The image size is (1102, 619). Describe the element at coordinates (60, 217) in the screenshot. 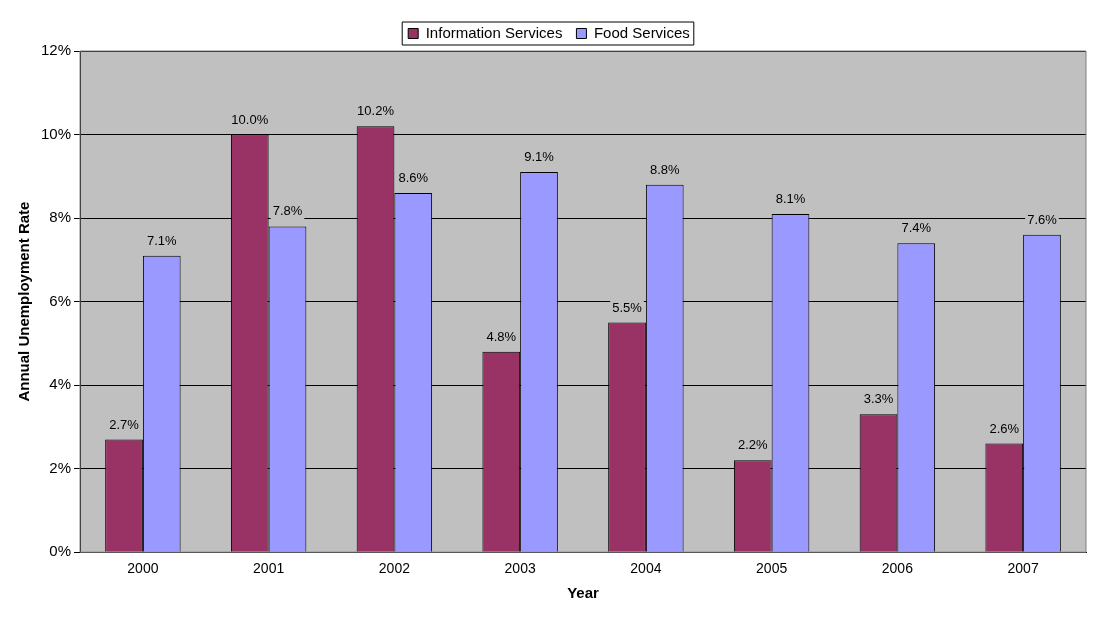

I see `y-tick-label: 8%` at that location.